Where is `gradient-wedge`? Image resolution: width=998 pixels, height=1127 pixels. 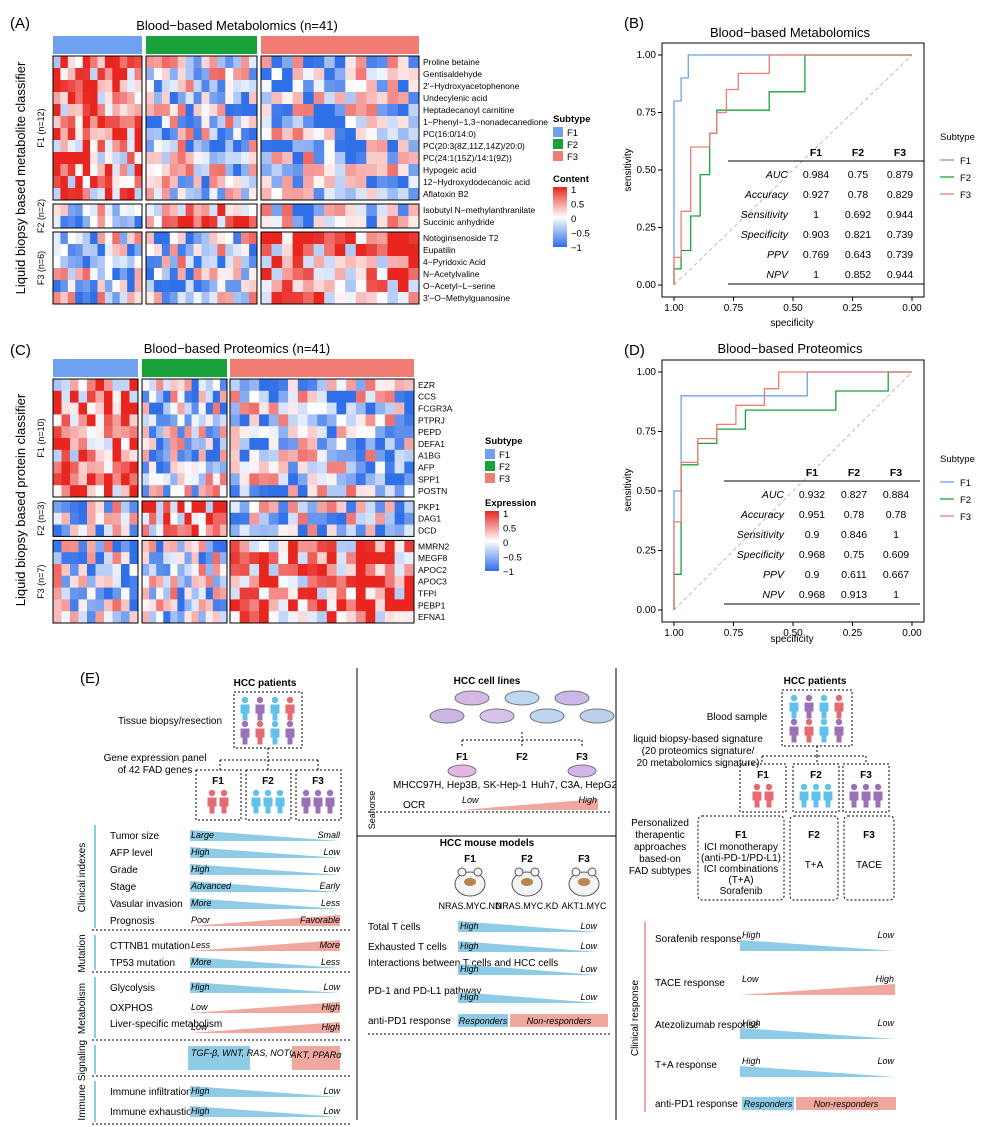 gradient-wedge is located at coordinates (528, 997).